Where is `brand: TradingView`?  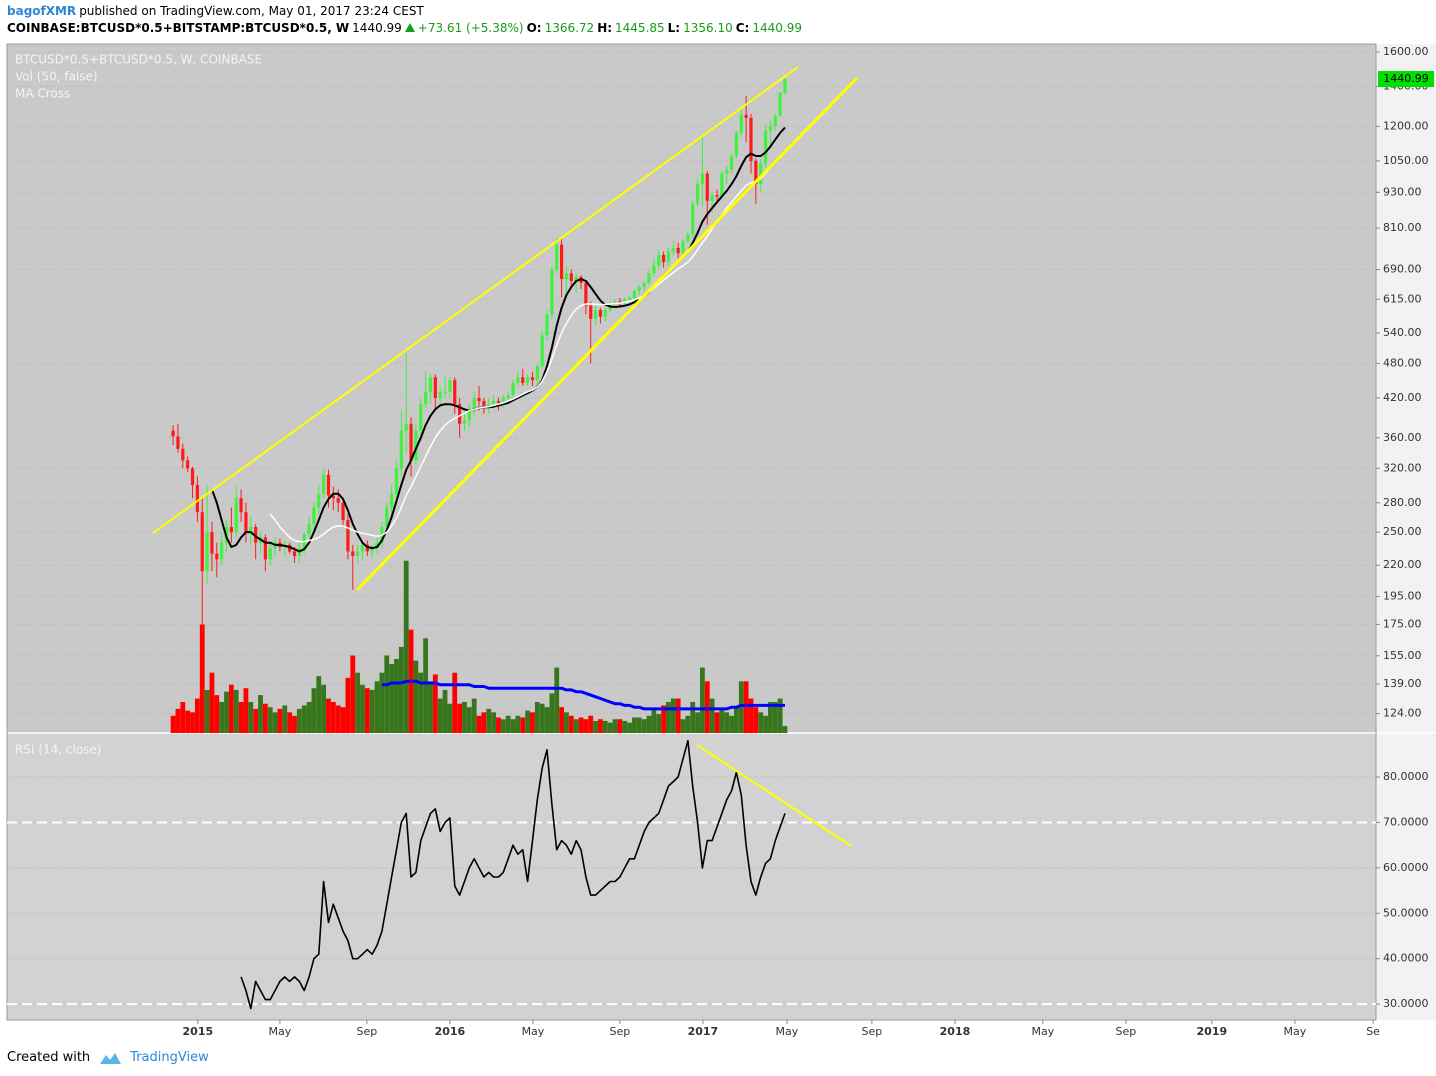 brand: TradingView is located at coordinates (169, 1057).